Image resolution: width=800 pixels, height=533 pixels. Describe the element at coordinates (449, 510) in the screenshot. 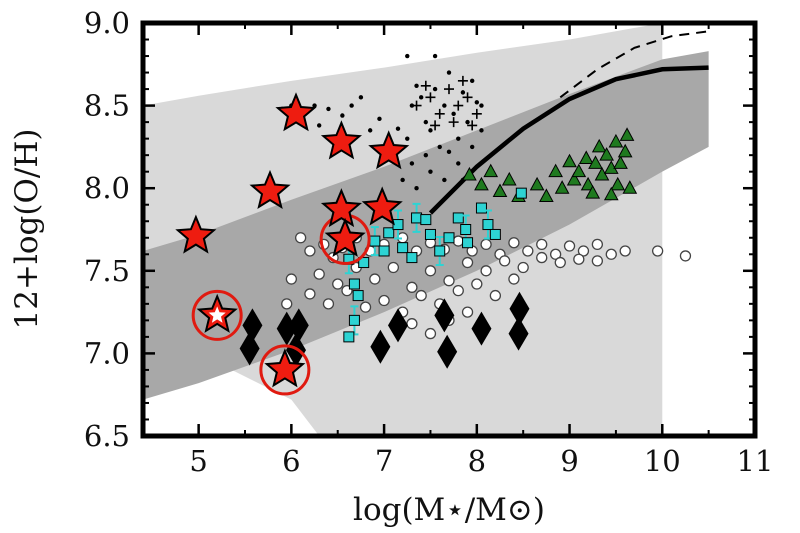

I see `x-axis-title: log(M⋆/M⊙)` at that location.